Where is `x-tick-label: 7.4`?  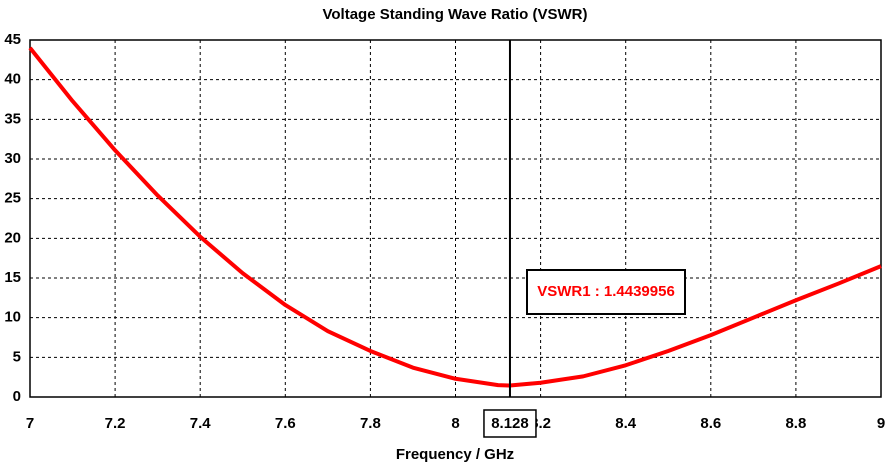 x-tick-label: 7.4 is located at coordinates (201, 423).